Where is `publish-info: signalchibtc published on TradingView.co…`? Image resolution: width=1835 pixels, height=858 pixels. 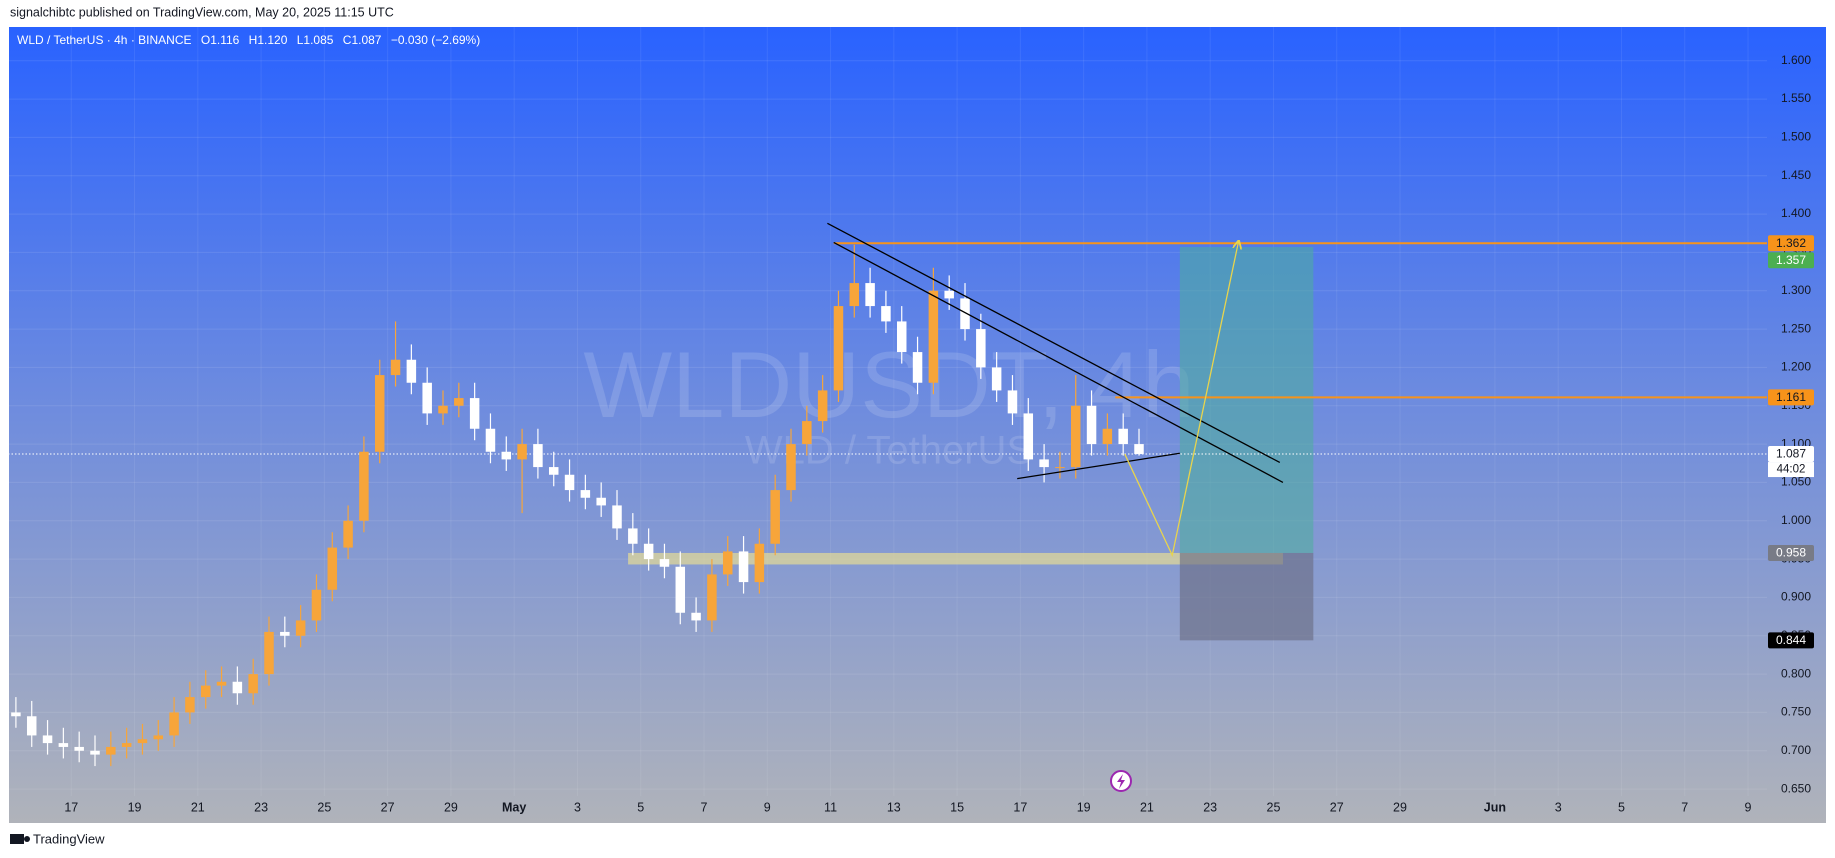
publish-info: signalchibtc published on TradingView.co… is located at coordinates (202, 12).